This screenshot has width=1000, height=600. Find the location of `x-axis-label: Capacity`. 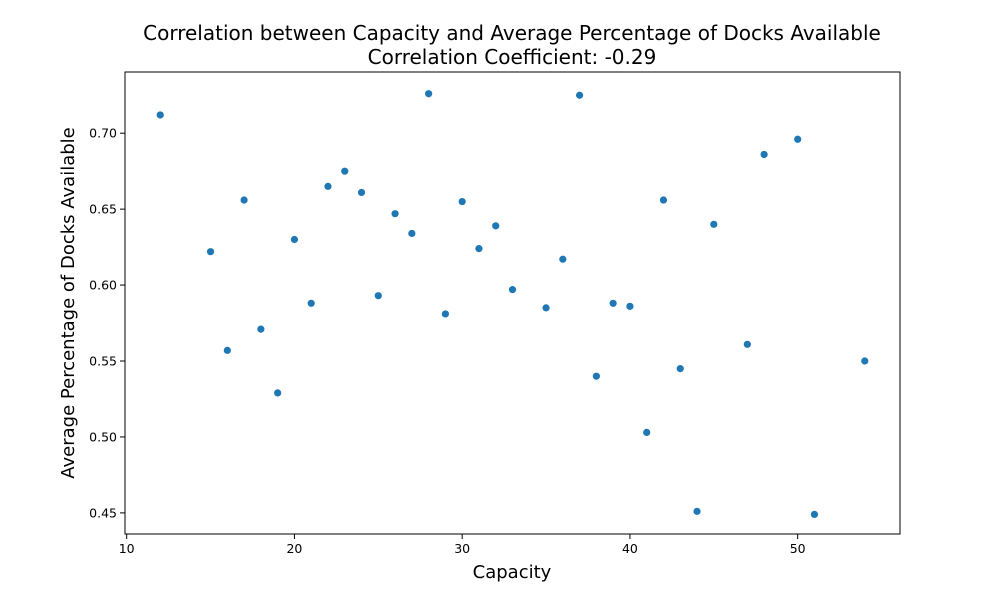

x-axis-label: Capacity is located at coordinates (512, 572).